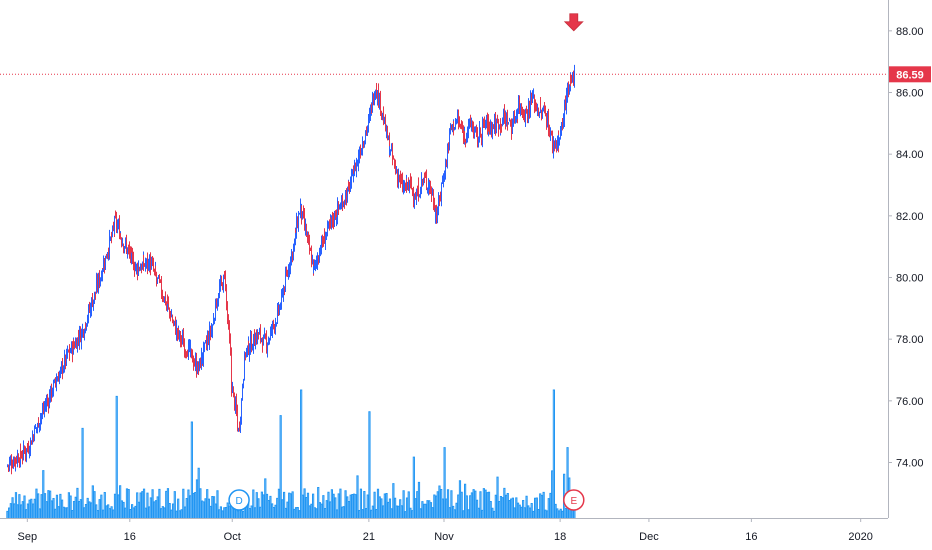 This screenshot has height=550, width=932. I want to click on dividend-marker-label: D, so click(238, 501).